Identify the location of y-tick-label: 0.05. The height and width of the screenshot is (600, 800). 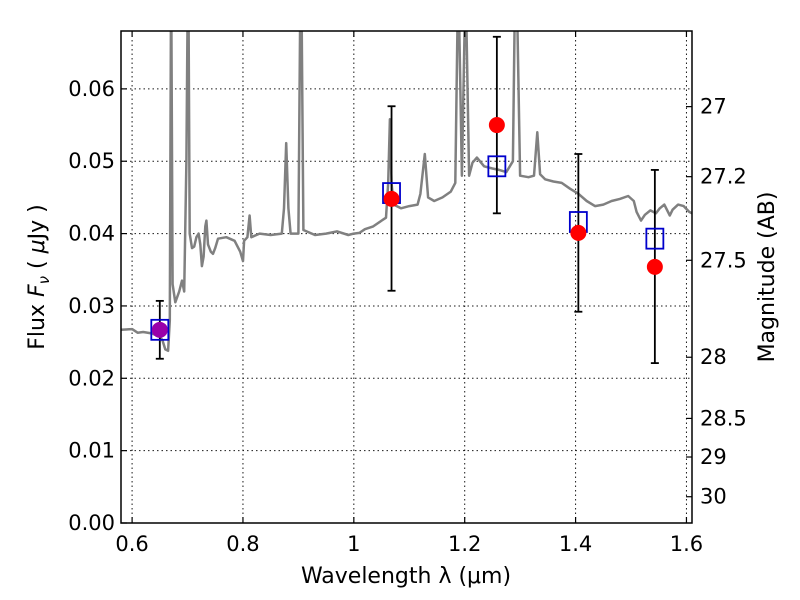
(91, 161).